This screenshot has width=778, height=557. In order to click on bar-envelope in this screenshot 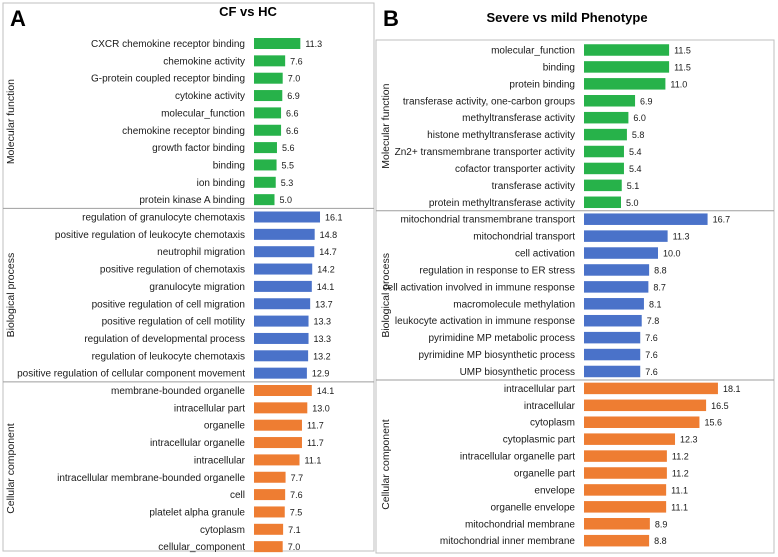, I will do `click(625, 490)`.